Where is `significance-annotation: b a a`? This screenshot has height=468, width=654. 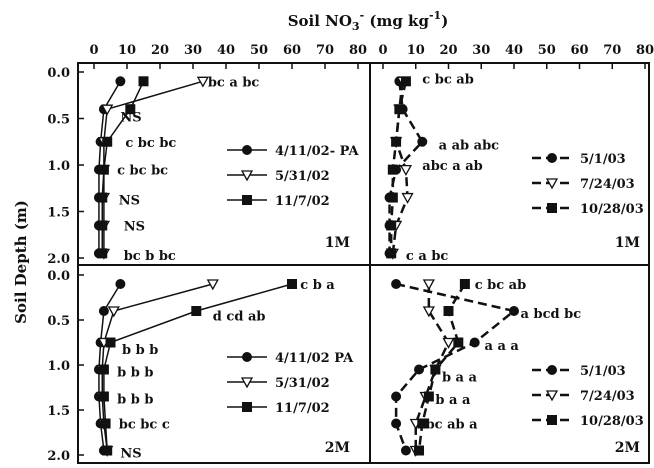 significance-annotation: b a a is located at coordinates (453, 400).